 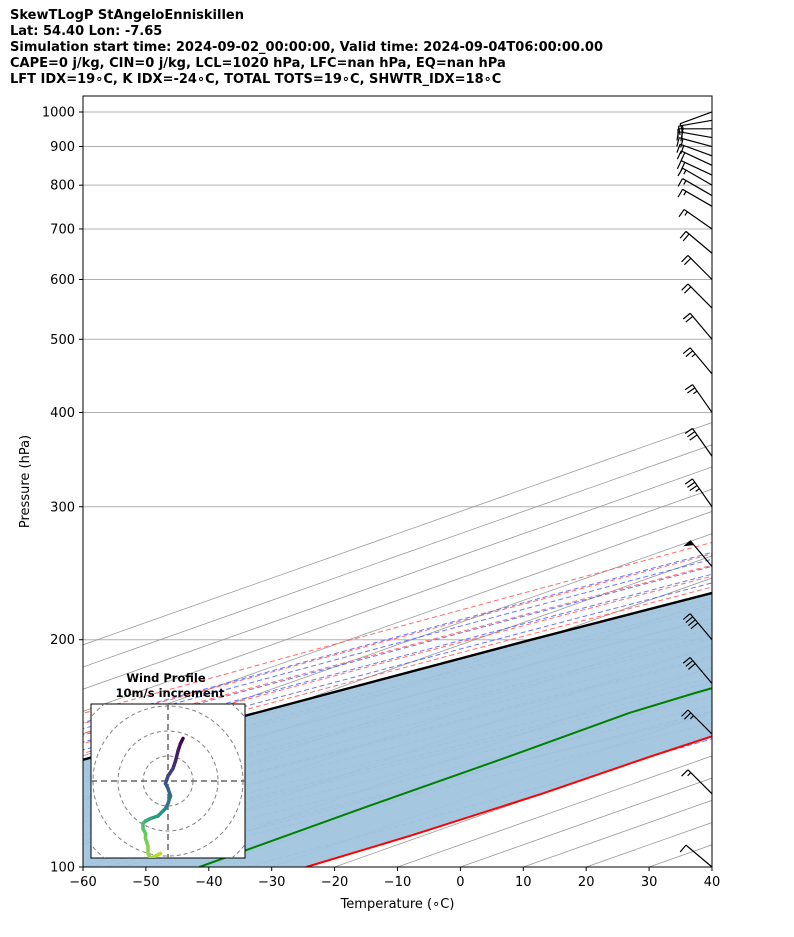 I want to click on inset-plot, so click(x=168, y=781).